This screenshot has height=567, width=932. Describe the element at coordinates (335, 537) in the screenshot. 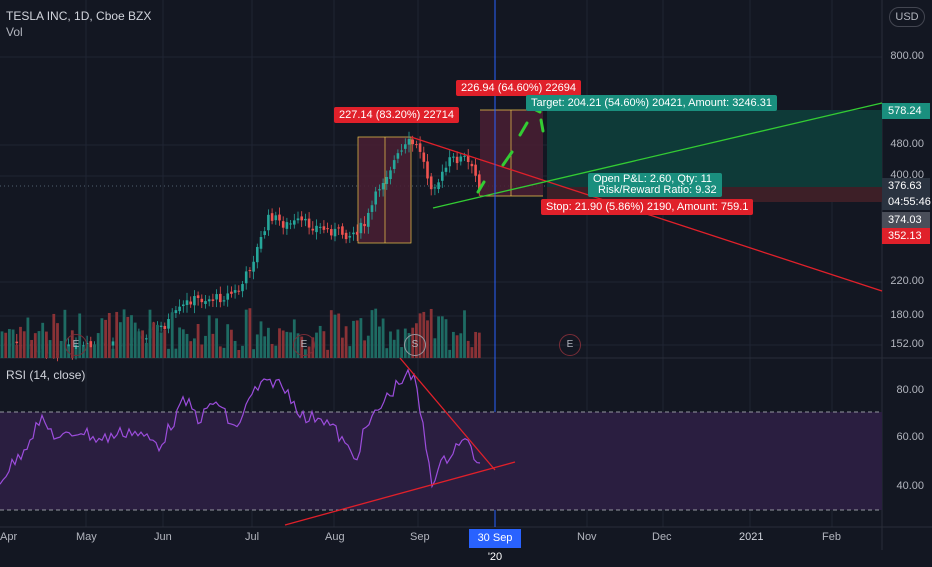

I see `time-label: Aug` at that location.